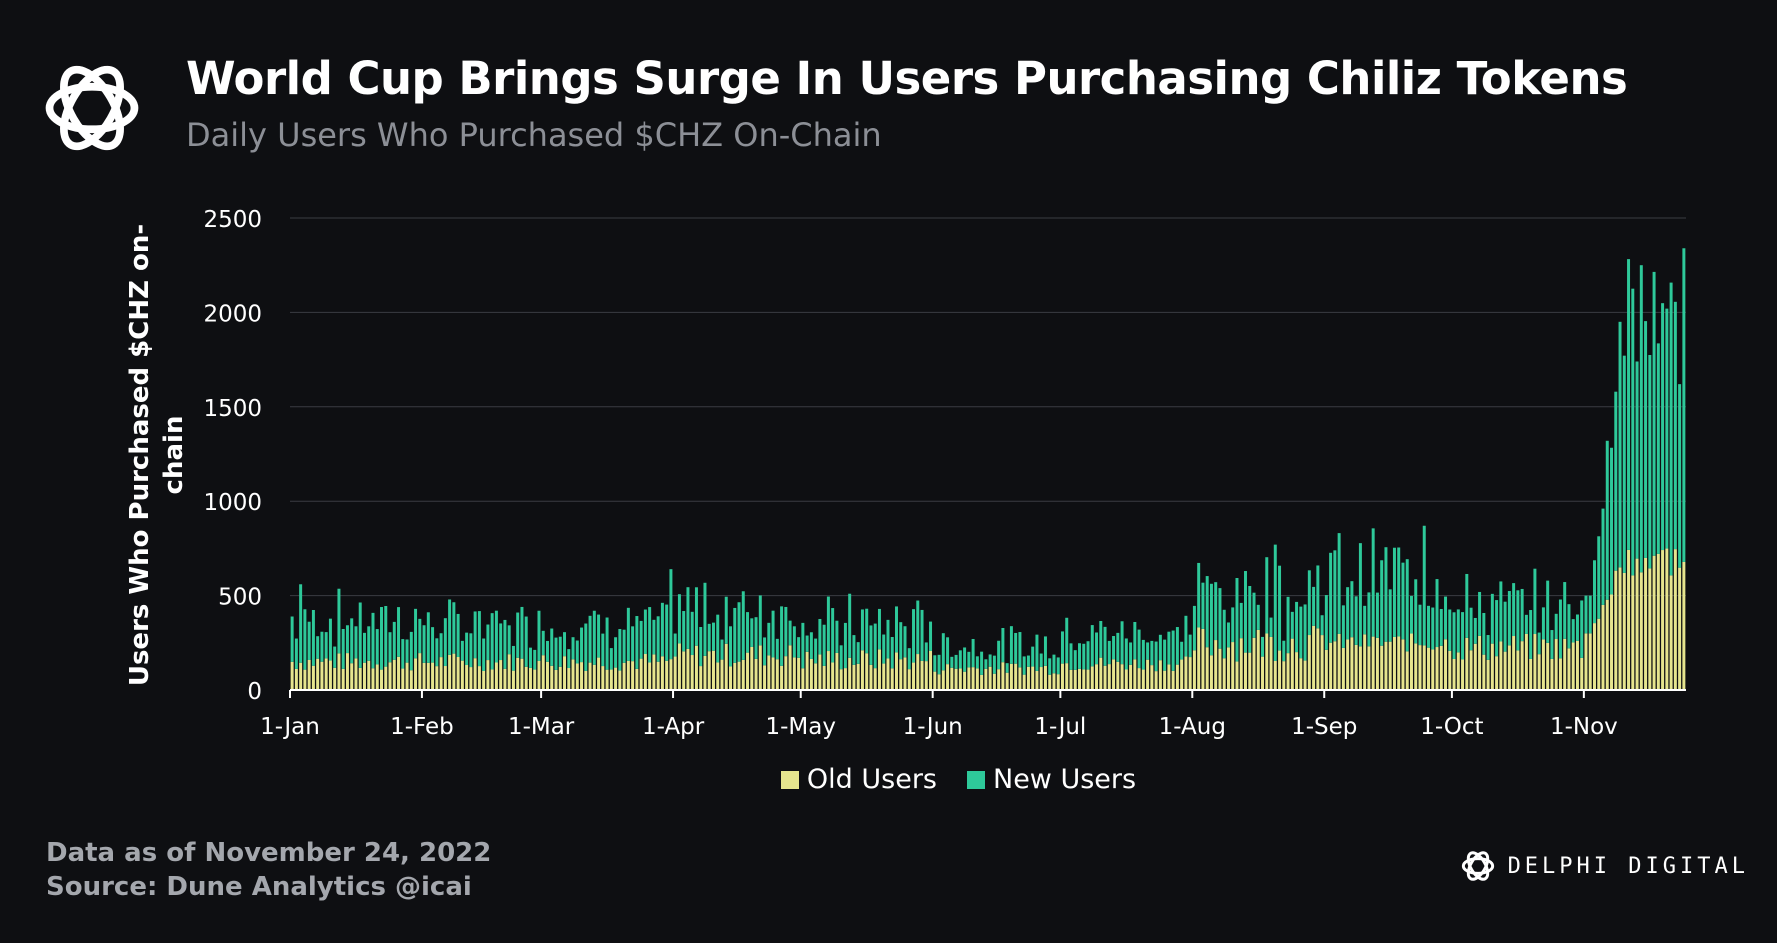 This screenshot has width=1777, height=943. What do you see at coordinates (232, 409) in the screenshot?
I see `y-tick-label: 1500` at bounding box center [232, 409].